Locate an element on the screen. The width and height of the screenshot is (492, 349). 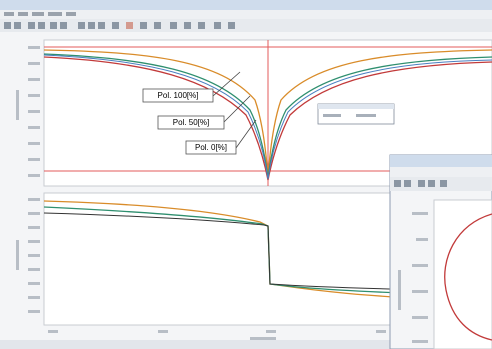
second-menu-bar is located at coordinates (441, 172).